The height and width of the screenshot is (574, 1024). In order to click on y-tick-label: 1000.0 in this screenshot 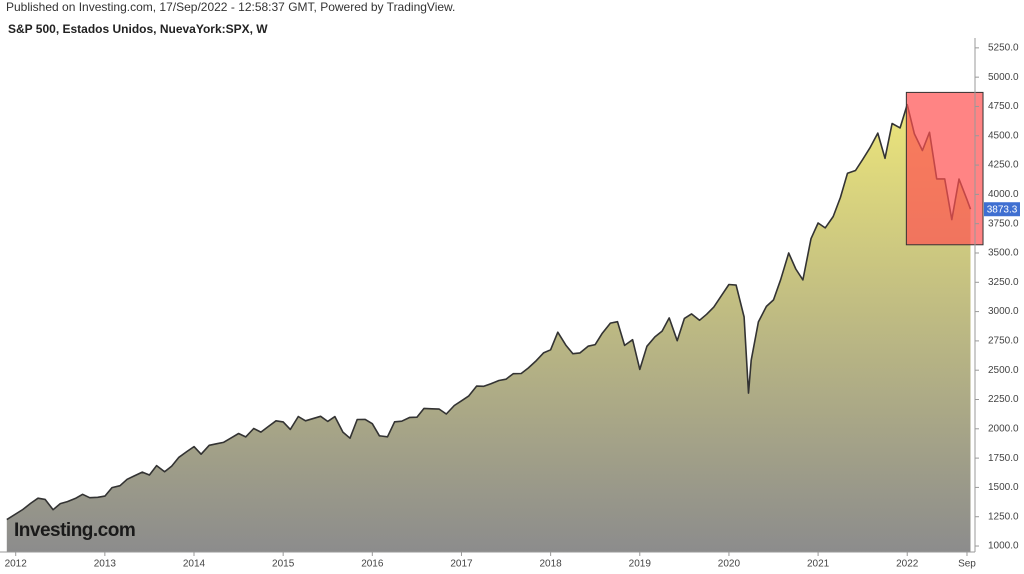, I will do `click(1003, 546)`.